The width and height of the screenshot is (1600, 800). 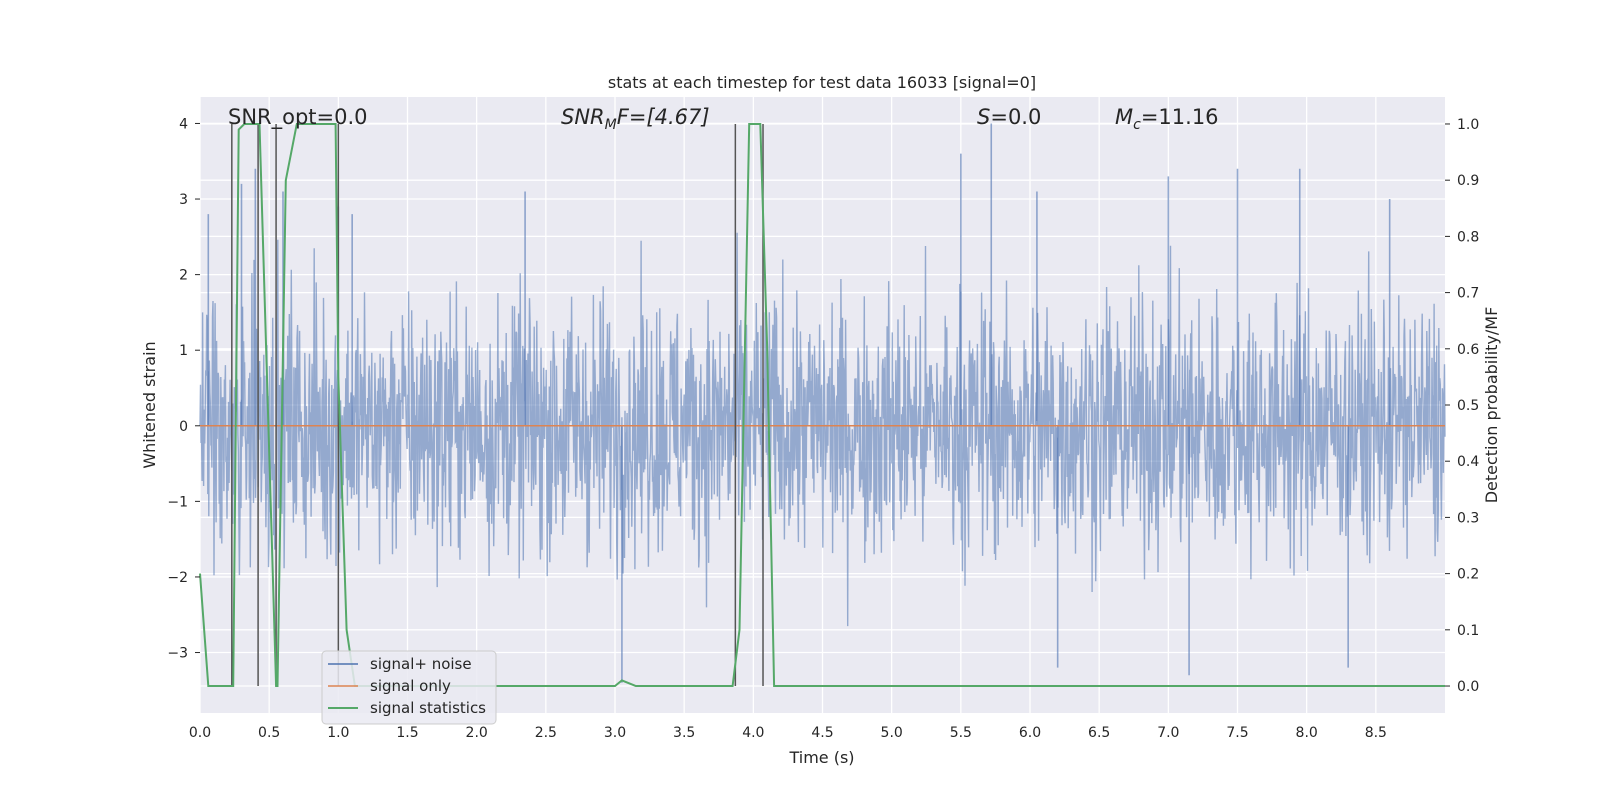 What do you see at coordinates (338, 733) in the screenshot?
I see `x-tick-label: 1.0` at bounding box center [338, 733].